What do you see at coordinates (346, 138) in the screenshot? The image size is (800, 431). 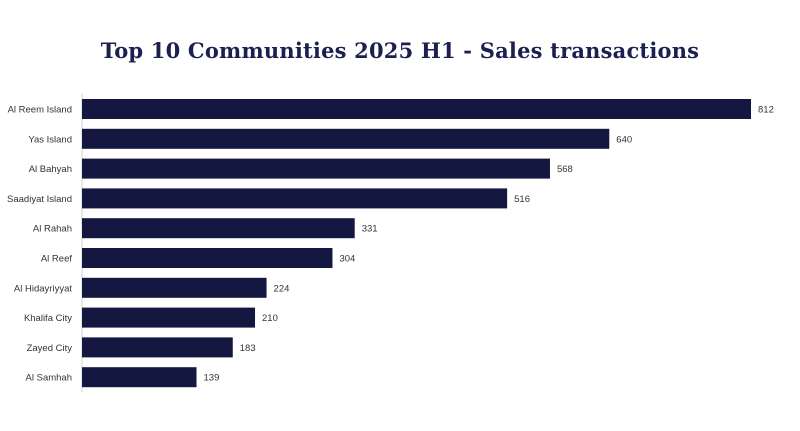 I see `bar-yas-island` at bounding box center [346, 138].